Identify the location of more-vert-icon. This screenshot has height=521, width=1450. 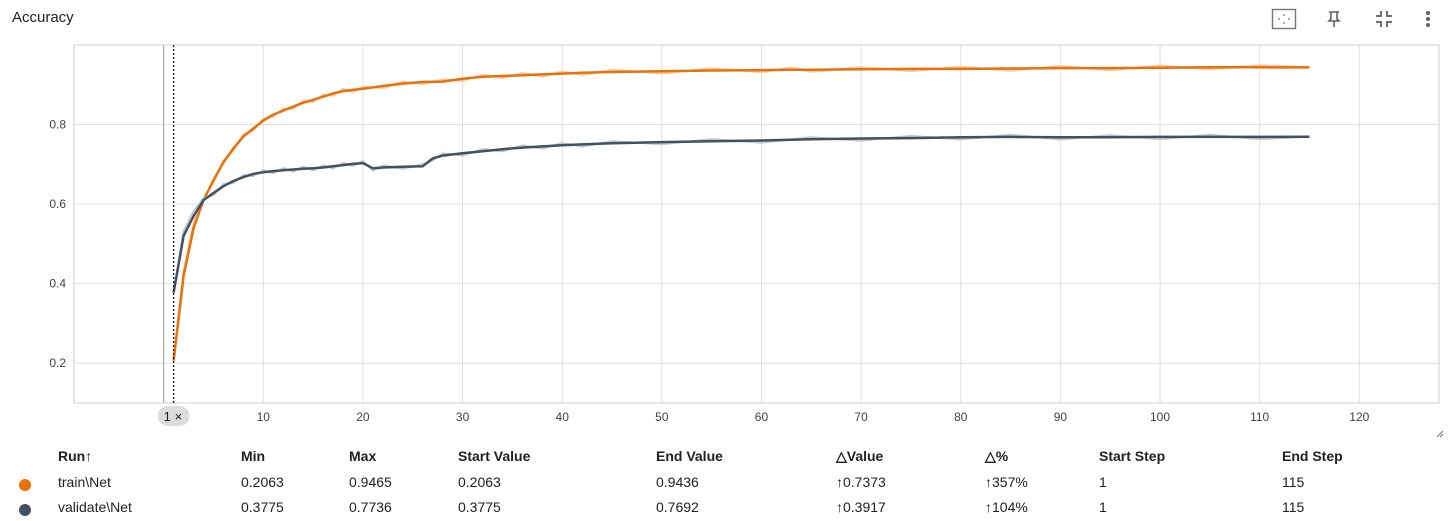
(1428, 19).